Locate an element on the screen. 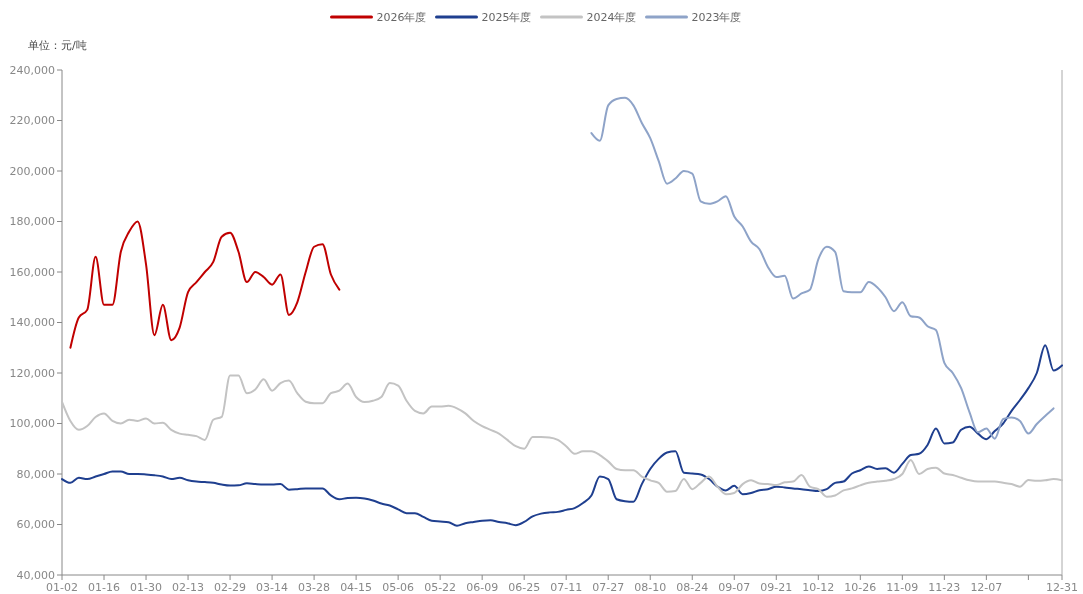 The image size is (1083, 594). y-tick-label: 140,000 is located at coordinates (32, 323).